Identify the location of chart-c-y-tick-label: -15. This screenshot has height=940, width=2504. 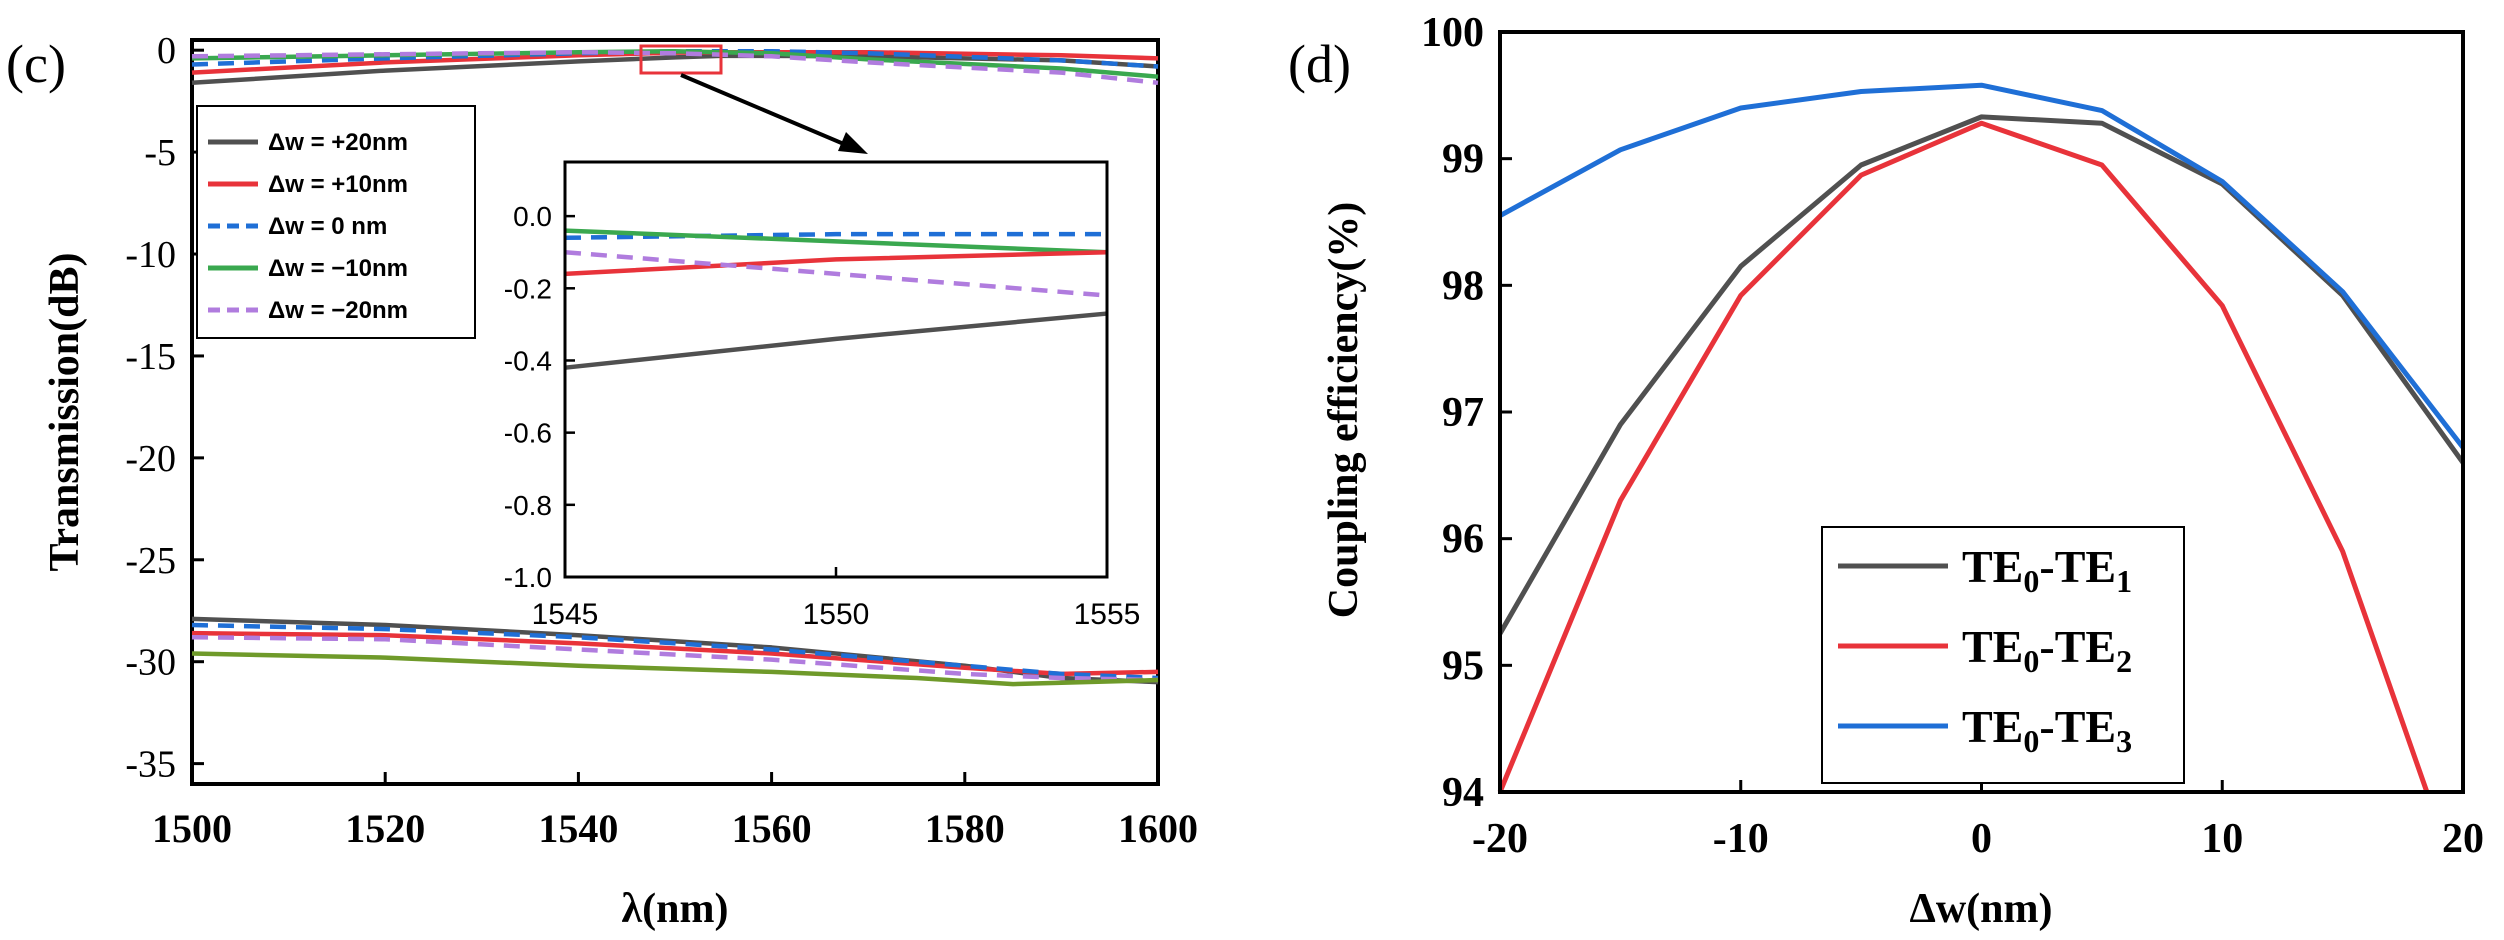
(150, 357).